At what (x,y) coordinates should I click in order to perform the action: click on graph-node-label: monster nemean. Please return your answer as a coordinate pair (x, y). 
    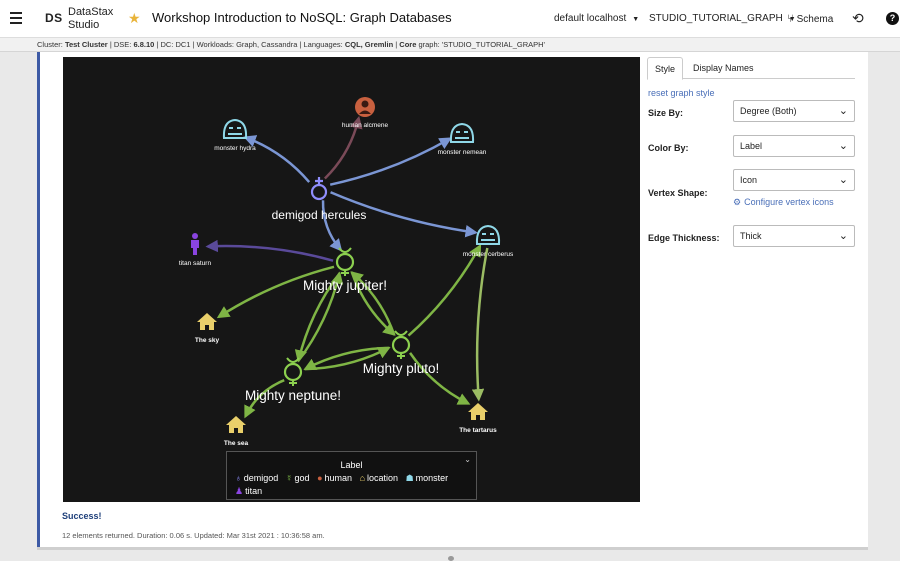
    Looking at the image, I should click on (462, 152).